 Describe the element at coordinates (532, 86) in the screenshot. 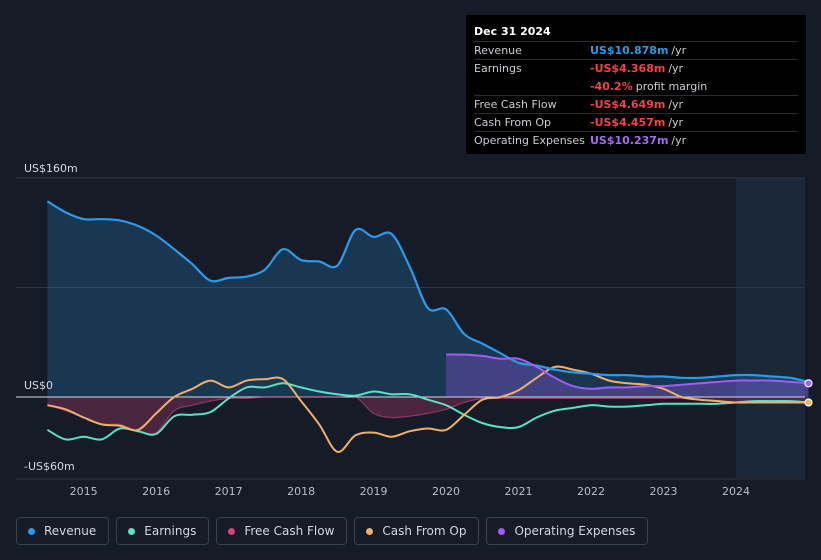

I see `tooltip-label` at that location.